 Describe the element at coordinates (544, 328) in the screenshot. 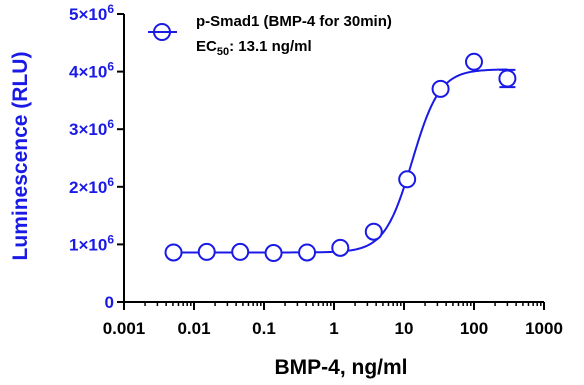

I see `x-tick-label: 1000` at that location.